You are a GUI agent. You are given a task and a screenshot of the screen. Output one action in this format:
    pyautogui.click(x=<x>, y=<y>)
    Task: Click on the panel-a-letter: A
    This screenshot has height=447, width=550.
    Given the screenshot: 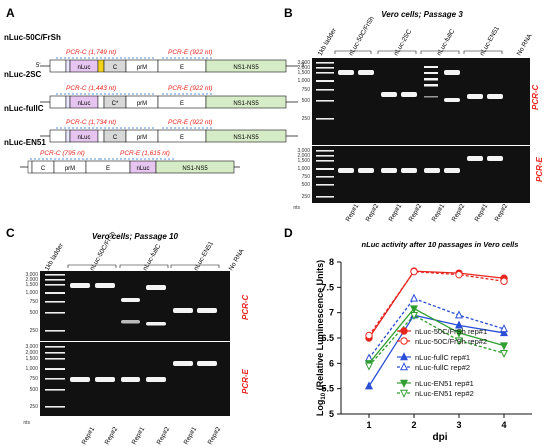 What is the action you would take?
    pyautogui.click(x=10, y=13)
    